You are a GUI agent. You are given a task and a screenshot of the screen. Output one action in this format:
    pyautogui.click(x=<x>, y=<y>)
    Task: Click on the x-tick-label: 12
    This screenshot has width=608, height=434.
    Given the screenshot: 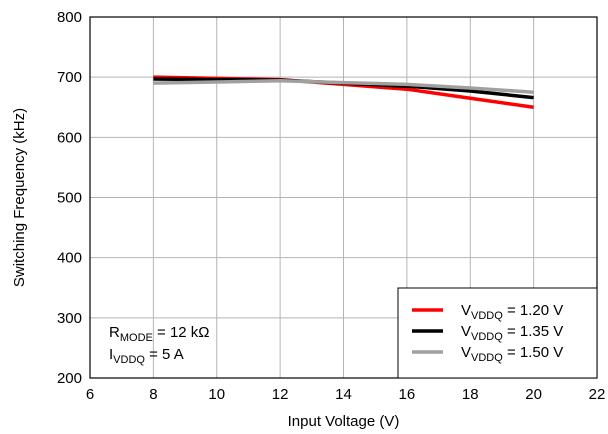 What is the action you would take?
    pyautogui.click(x=280, y=394)
    